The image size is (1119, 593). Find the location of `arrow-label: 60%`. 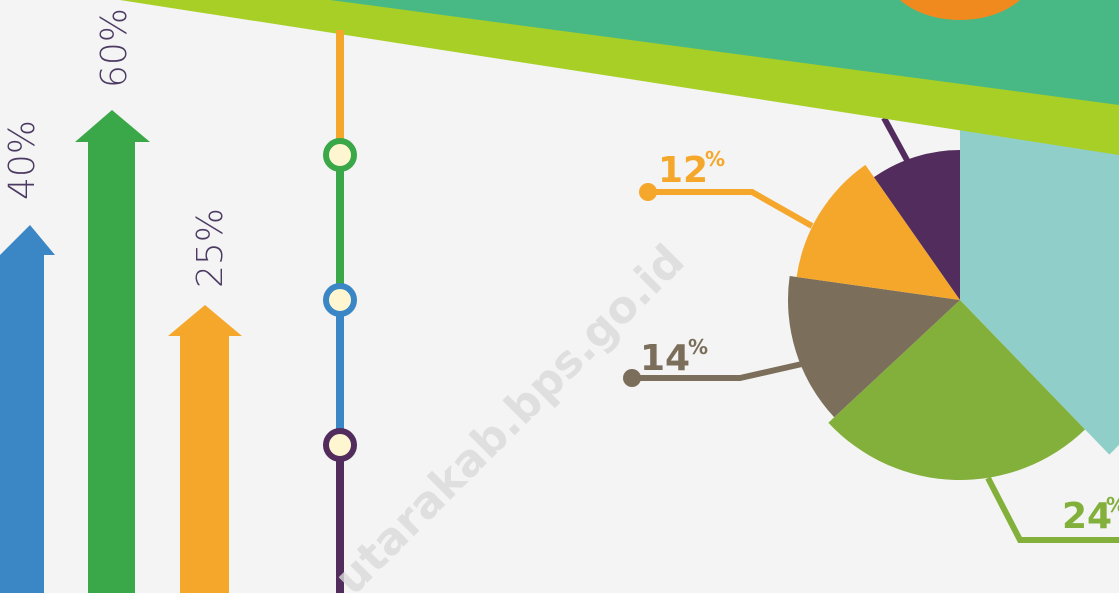

arrow-label: 60% is located at coordinates (114, 48).